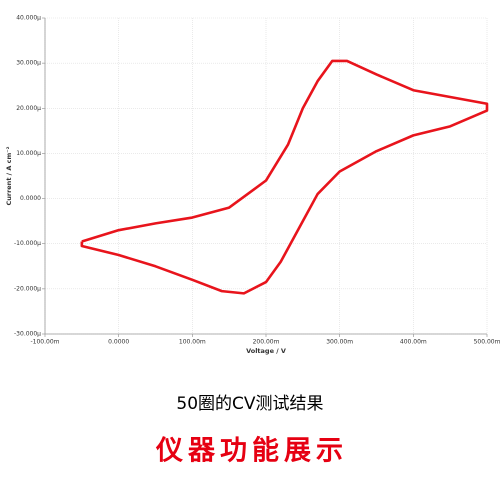 The height and width of the screenshot is (500, 500). Describe the element at coordinates (44, 342) in the screenshot. I see `x-tick-label: -100.00m` at that location.